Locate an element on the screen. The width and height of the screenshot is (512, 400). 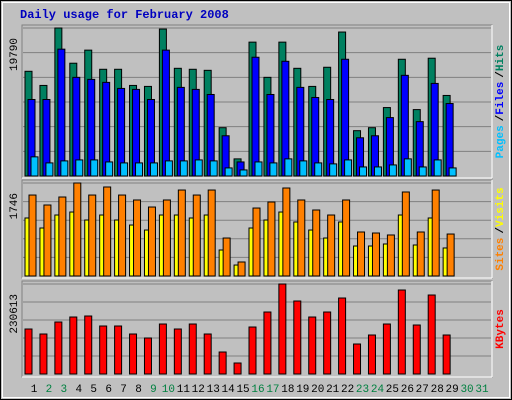
x-tick-label: 27 is located at coordinates (422, 390).